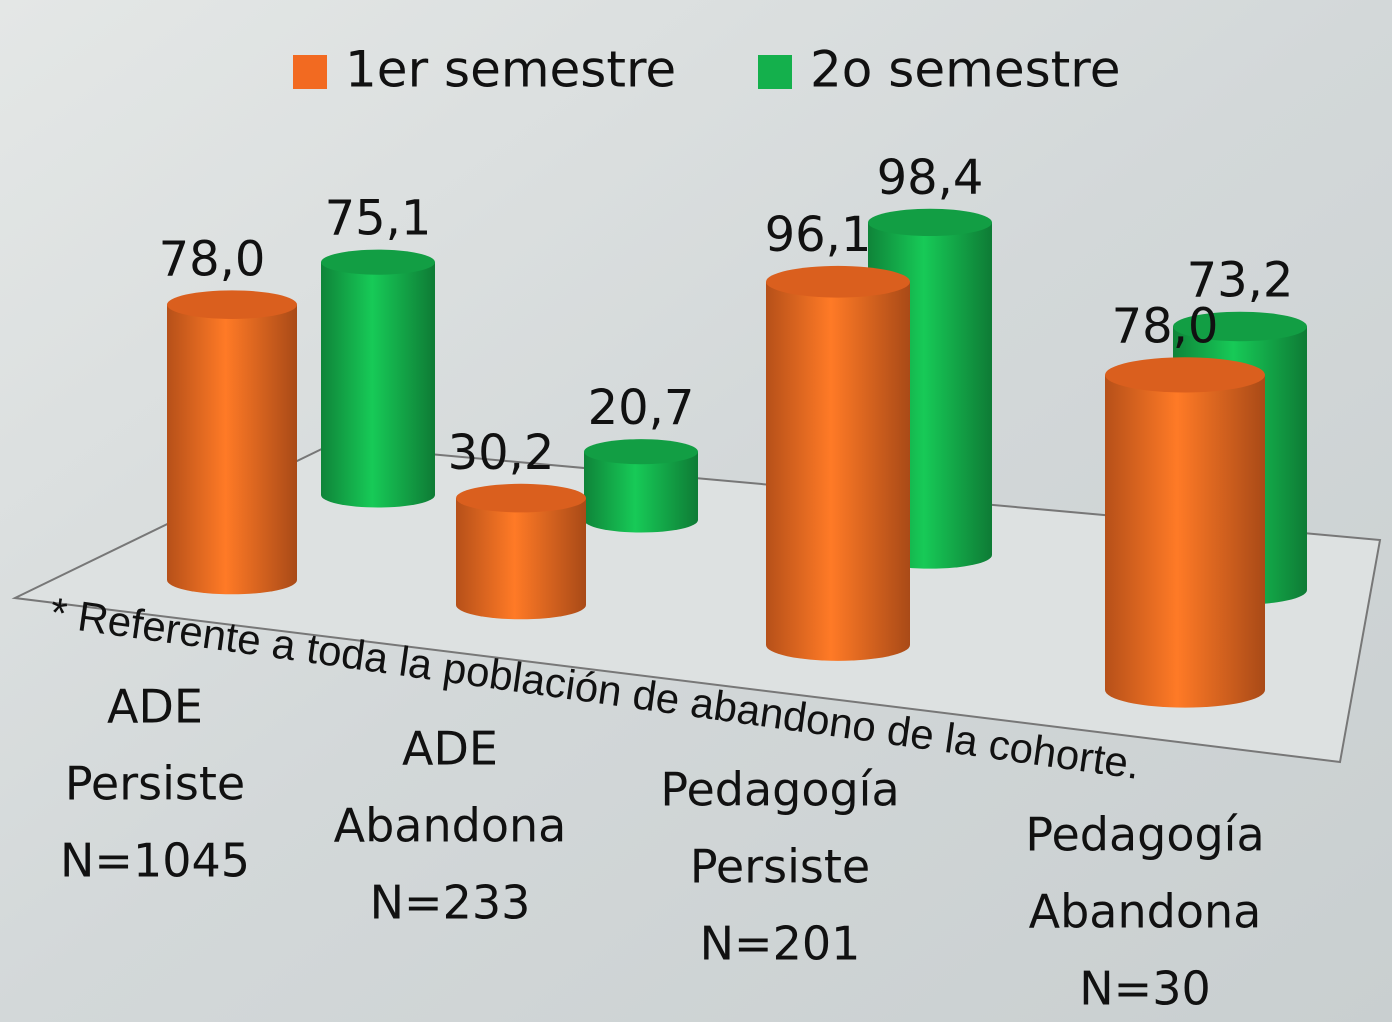 The height and width of the screenshot is (1022, 1392). I want to click on data-label: 98,4, so click(930, 178).